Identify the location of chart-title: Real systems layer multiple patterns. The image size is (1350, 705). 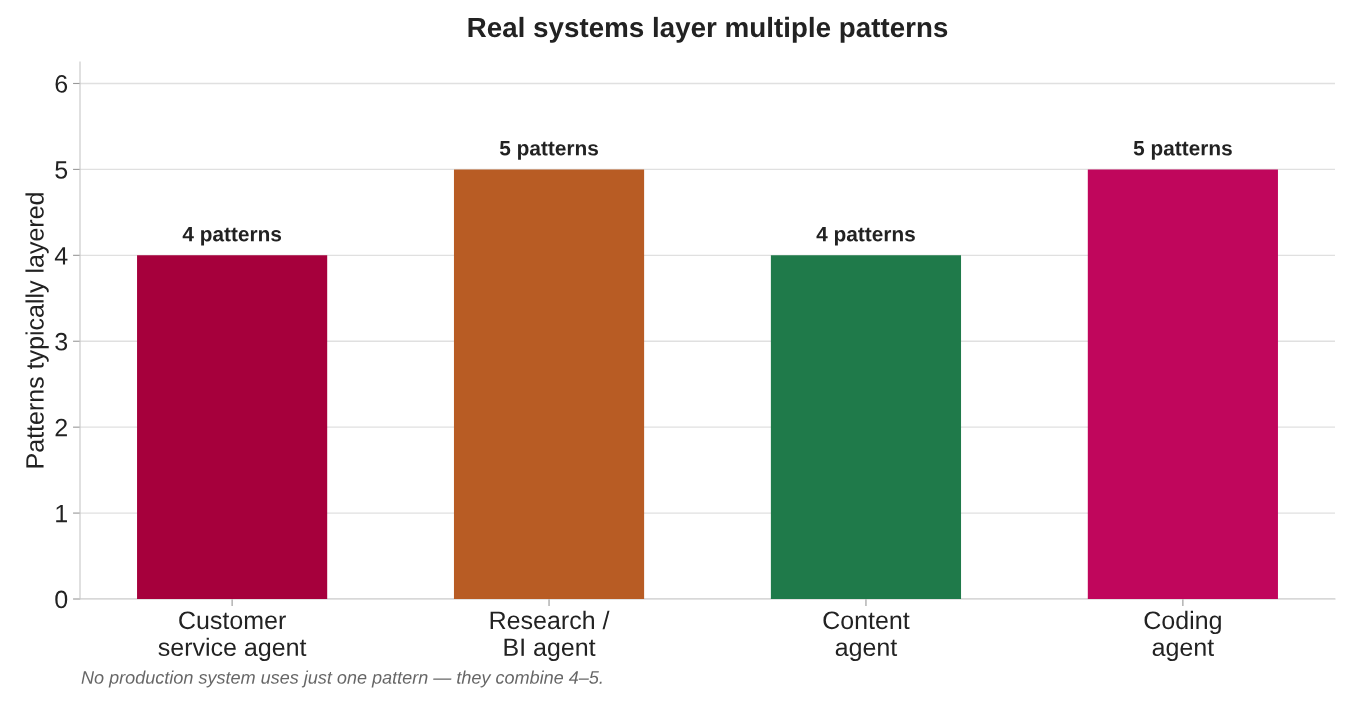
(708, 29).